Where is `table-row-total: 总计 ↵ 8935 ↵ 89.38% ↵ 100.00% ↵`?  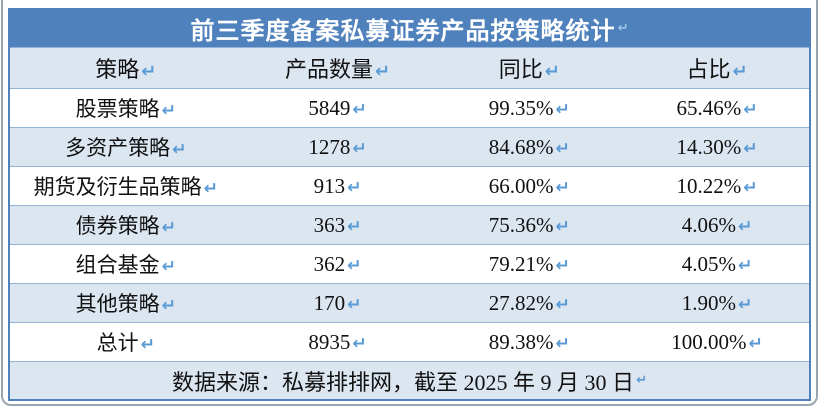 table-row-total: 总计 ↵ 8935 ↵ 89.38% ↵ 100.00% ↵ is located at coordinates (409, 341).